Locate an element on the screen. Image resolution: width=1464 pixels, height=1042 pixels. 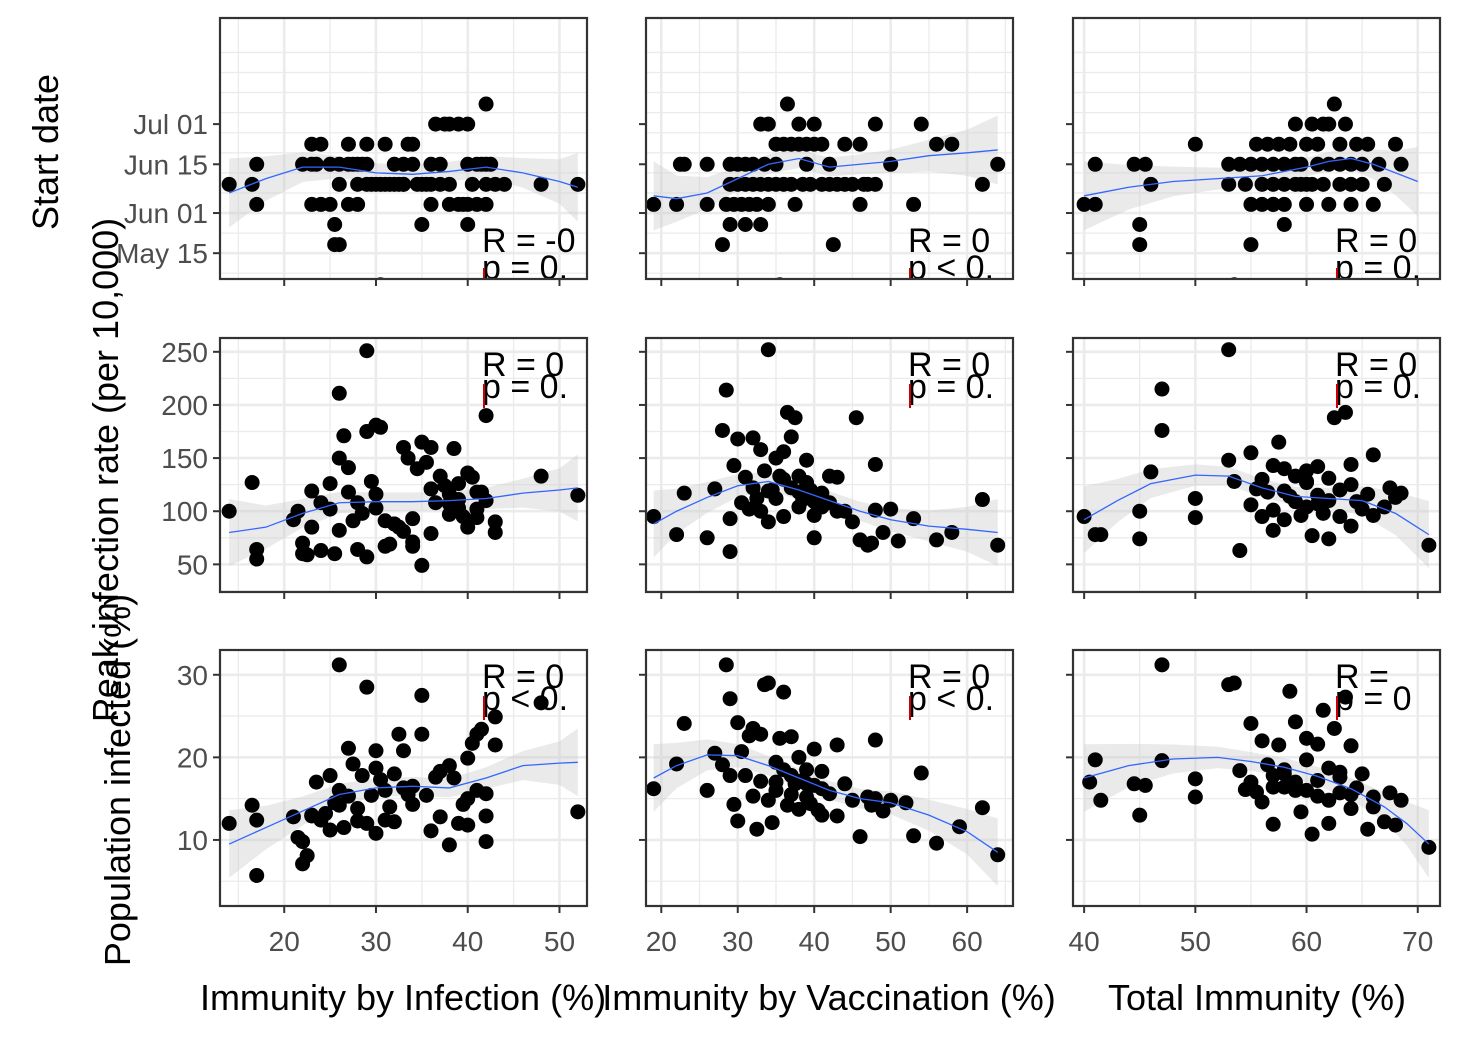
x-axis-title-immunity-infection: Immunity by Infection (%) is located at coordinates (403, 997).